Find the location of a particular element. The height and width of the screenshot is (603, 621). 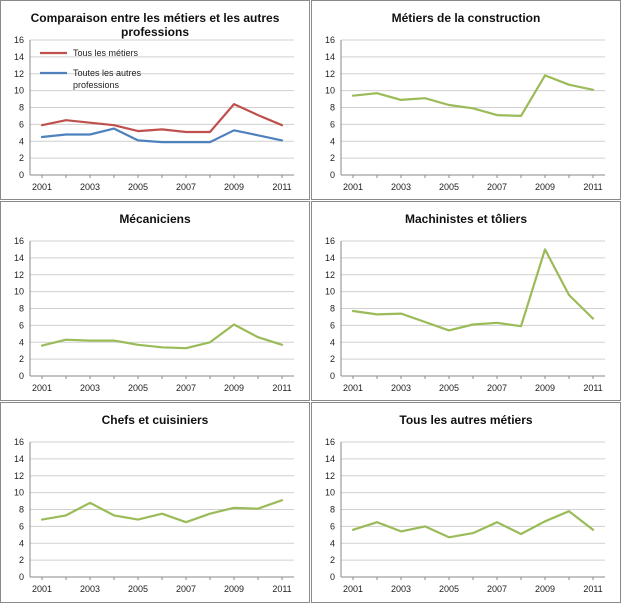

series-line-metiers-de-la-construction is located at coordinates (473, 96).